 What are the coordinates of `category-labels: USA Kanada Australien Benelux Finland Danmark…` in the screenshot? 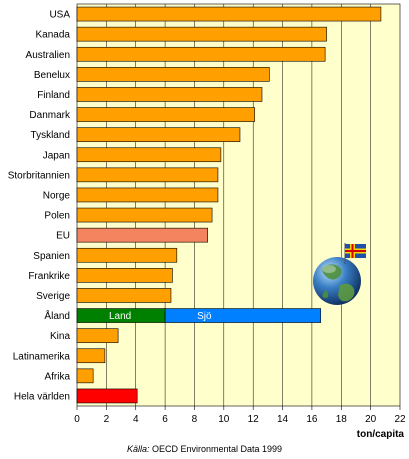 It's located at (39, 206).